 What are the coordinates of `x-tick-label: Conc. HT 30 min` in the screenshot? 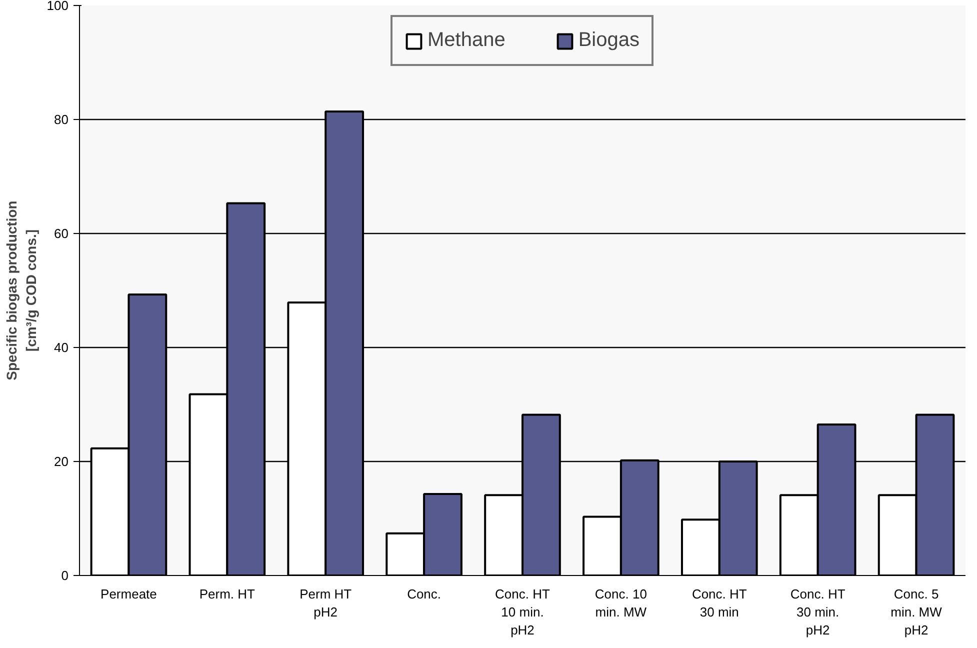 It's located at (719, 603).